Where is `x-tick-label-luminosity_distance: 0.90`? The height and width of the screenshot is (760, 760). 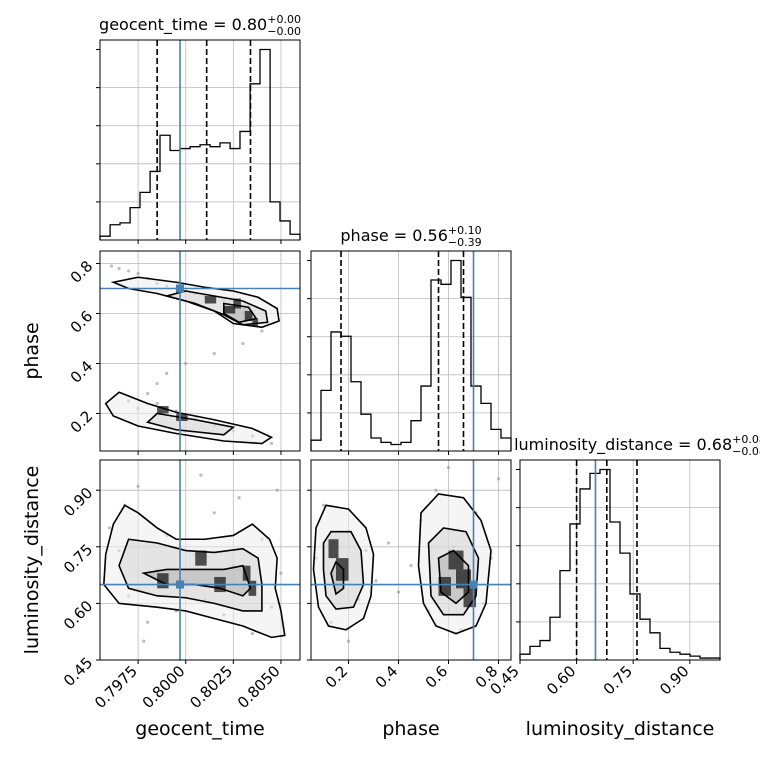 x-tick-label-luminosity_distance: 0.90 is located at coordinates (674, 680).